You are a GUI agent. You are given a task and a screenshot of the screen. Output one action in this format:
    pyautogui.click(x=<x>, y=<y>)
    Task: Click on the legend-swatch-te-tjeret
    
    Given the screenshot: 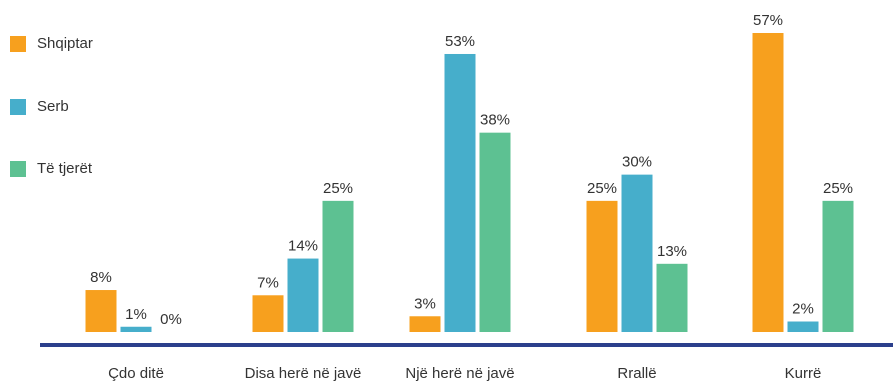 What is the action you would take?
    pyautogui.click(x=18, y=169)
    